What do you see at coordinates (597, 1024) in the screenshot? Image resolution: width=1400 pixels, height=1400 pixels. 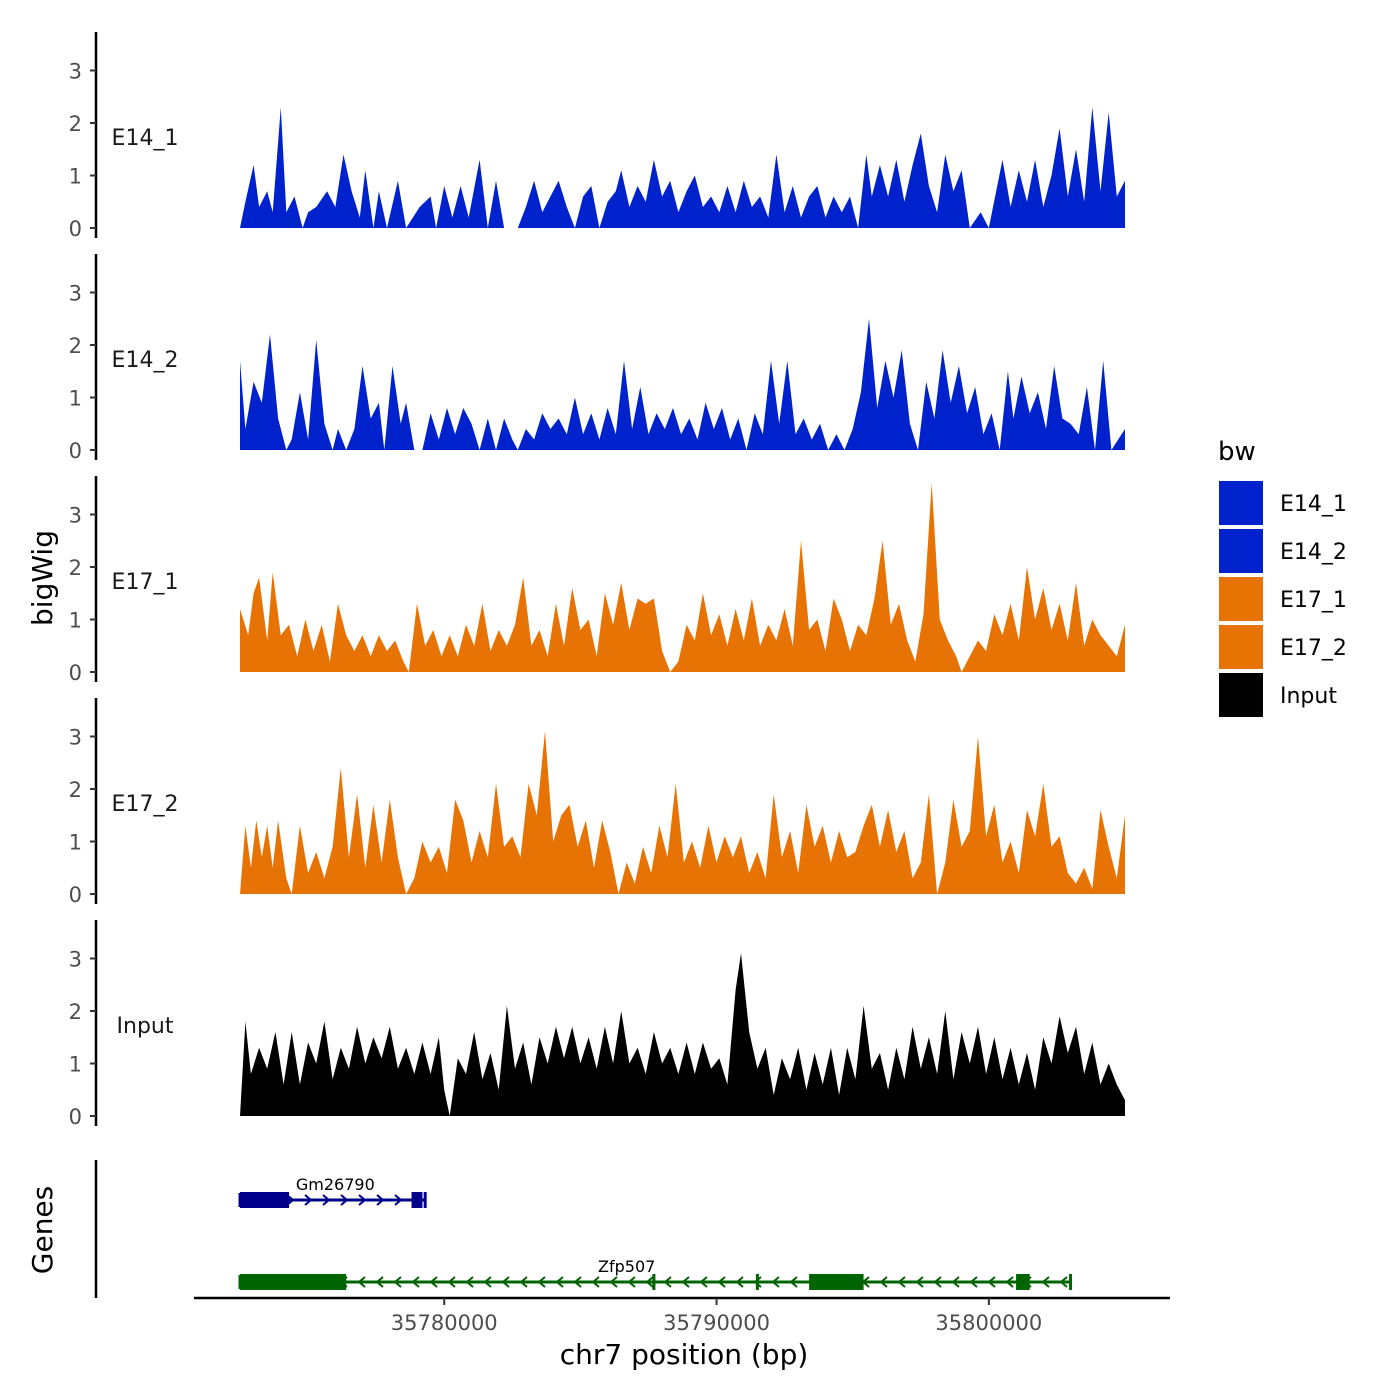 I see `track-Input: 0 1 2 3 Input` at bounding box center [597, 1024].